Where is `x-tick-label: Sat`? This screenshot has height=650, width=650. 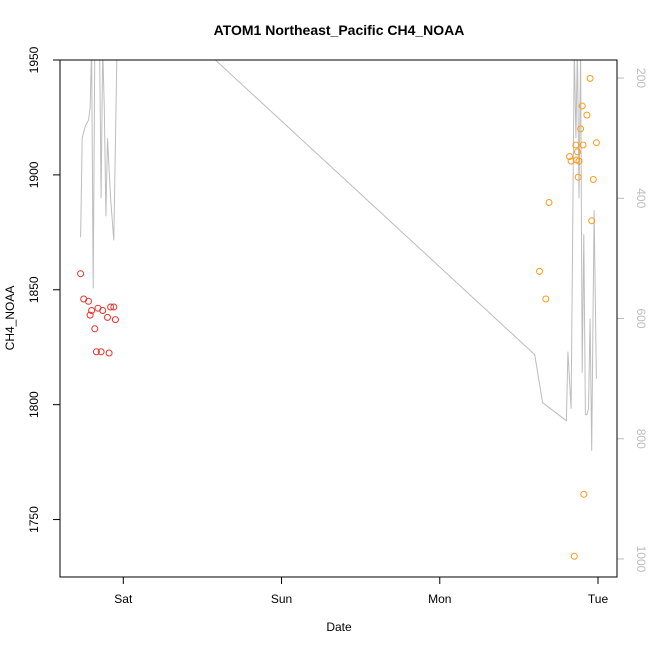
x-tick-label: Sat is located at coordinates (123, 599).